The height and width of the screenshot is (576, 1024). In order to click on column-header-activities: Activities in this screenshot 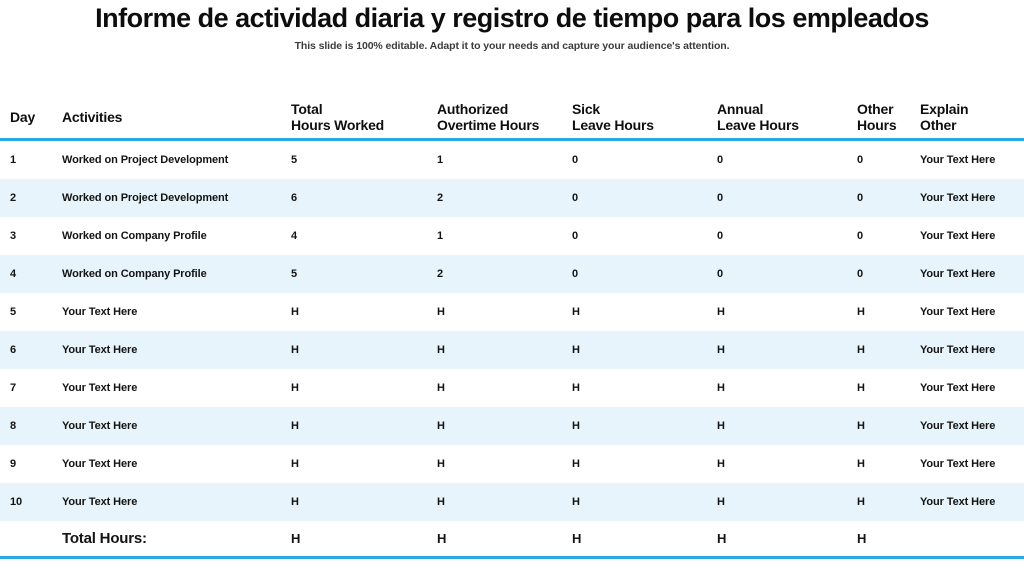, I will do `click(176, 117)`.